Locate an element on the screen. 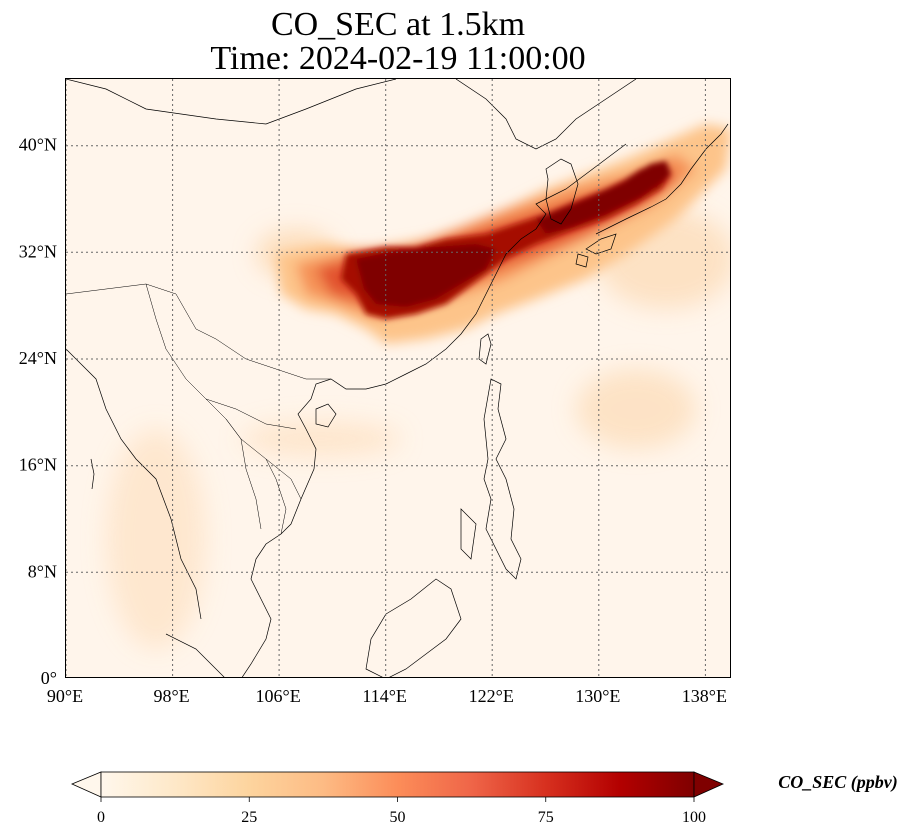 This screenshot has height=836, width=916. lat-tick-label: 16°N is located at coordinates (38, 465).